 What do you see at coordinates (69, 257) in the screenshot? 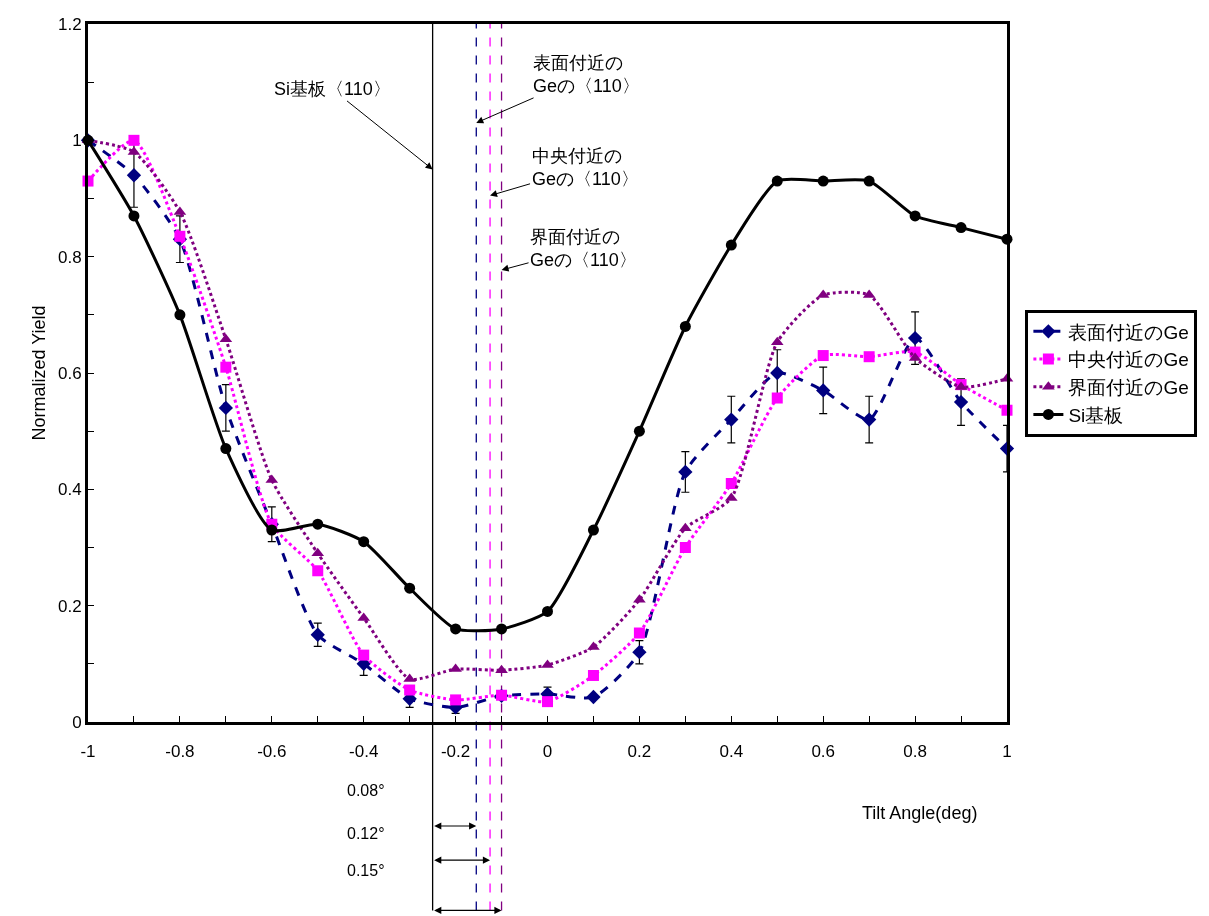
I see `y-tick-label: 0.8` at bounding box center [69, 257].